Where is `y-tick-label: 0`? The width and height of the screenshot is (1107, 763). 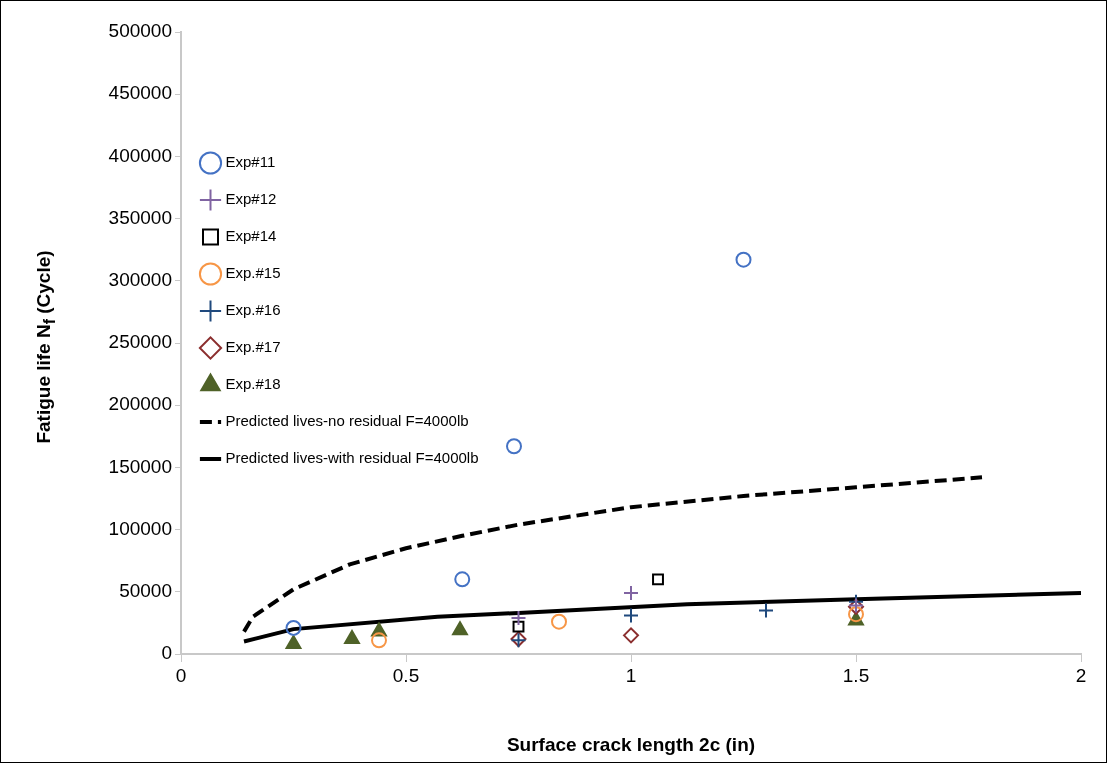 y-tick-label: 0 is located at coordinates (166, 653).